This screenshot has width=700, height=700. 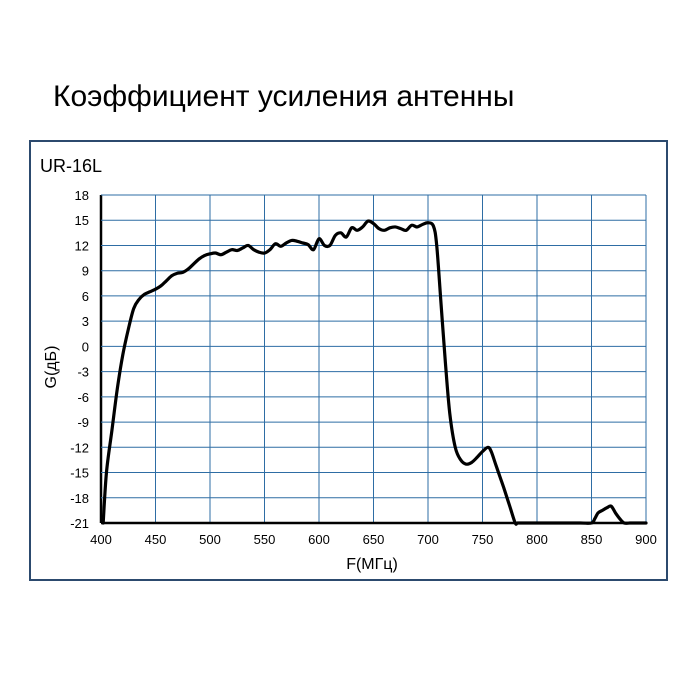 What do you see at coordinates (83, 422) in the screenshot?
I see `y-tick-label: -9` at bounding box center [83, 422].